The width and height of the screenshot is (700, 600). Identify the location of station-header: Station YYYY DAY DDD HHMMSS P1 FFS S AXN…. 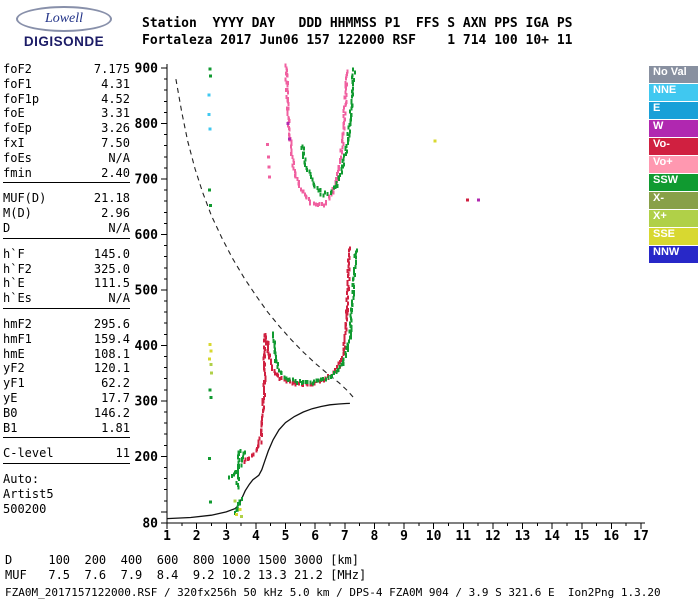
(357, 32).